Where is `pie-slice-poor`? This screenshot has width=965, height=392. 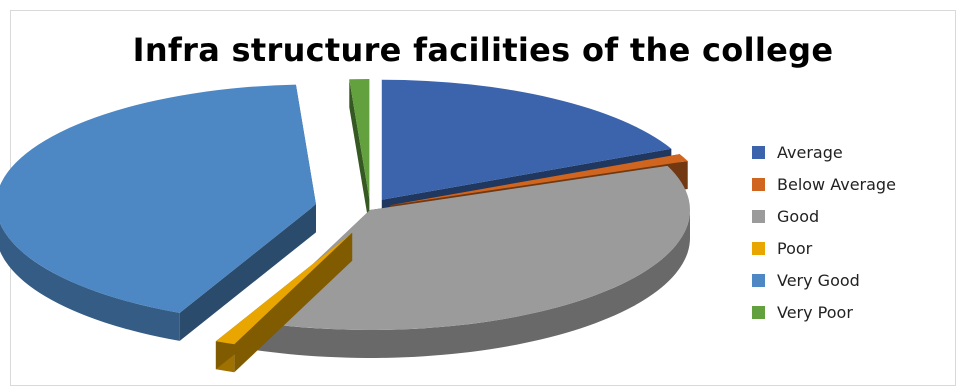
pie-slice-poor is located at coordinates (284, 302).